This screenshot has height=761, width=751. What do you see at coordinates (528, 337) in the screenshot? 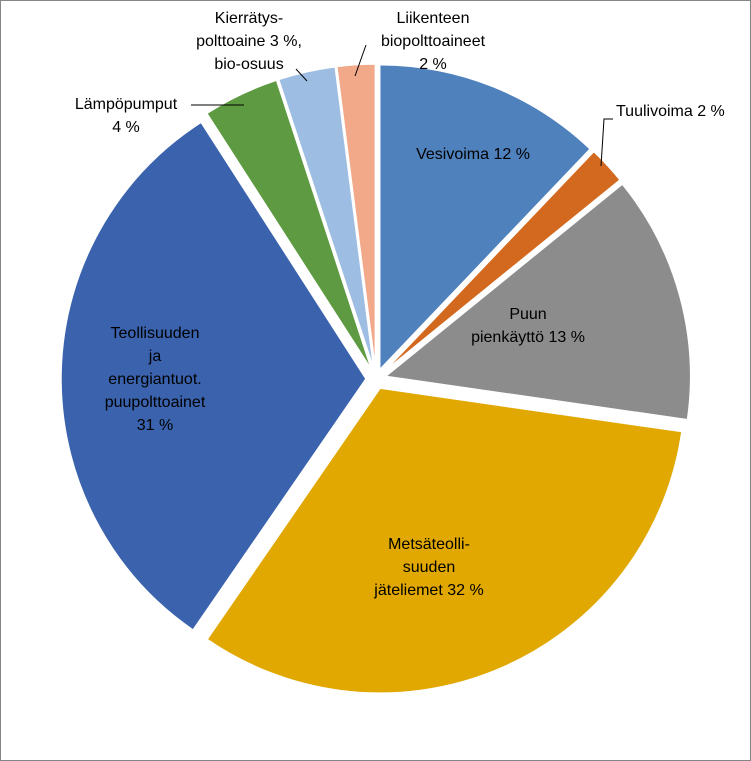
I see `slice-label-line: pienkäyttö 13 %` at bounding box center [528, 337].